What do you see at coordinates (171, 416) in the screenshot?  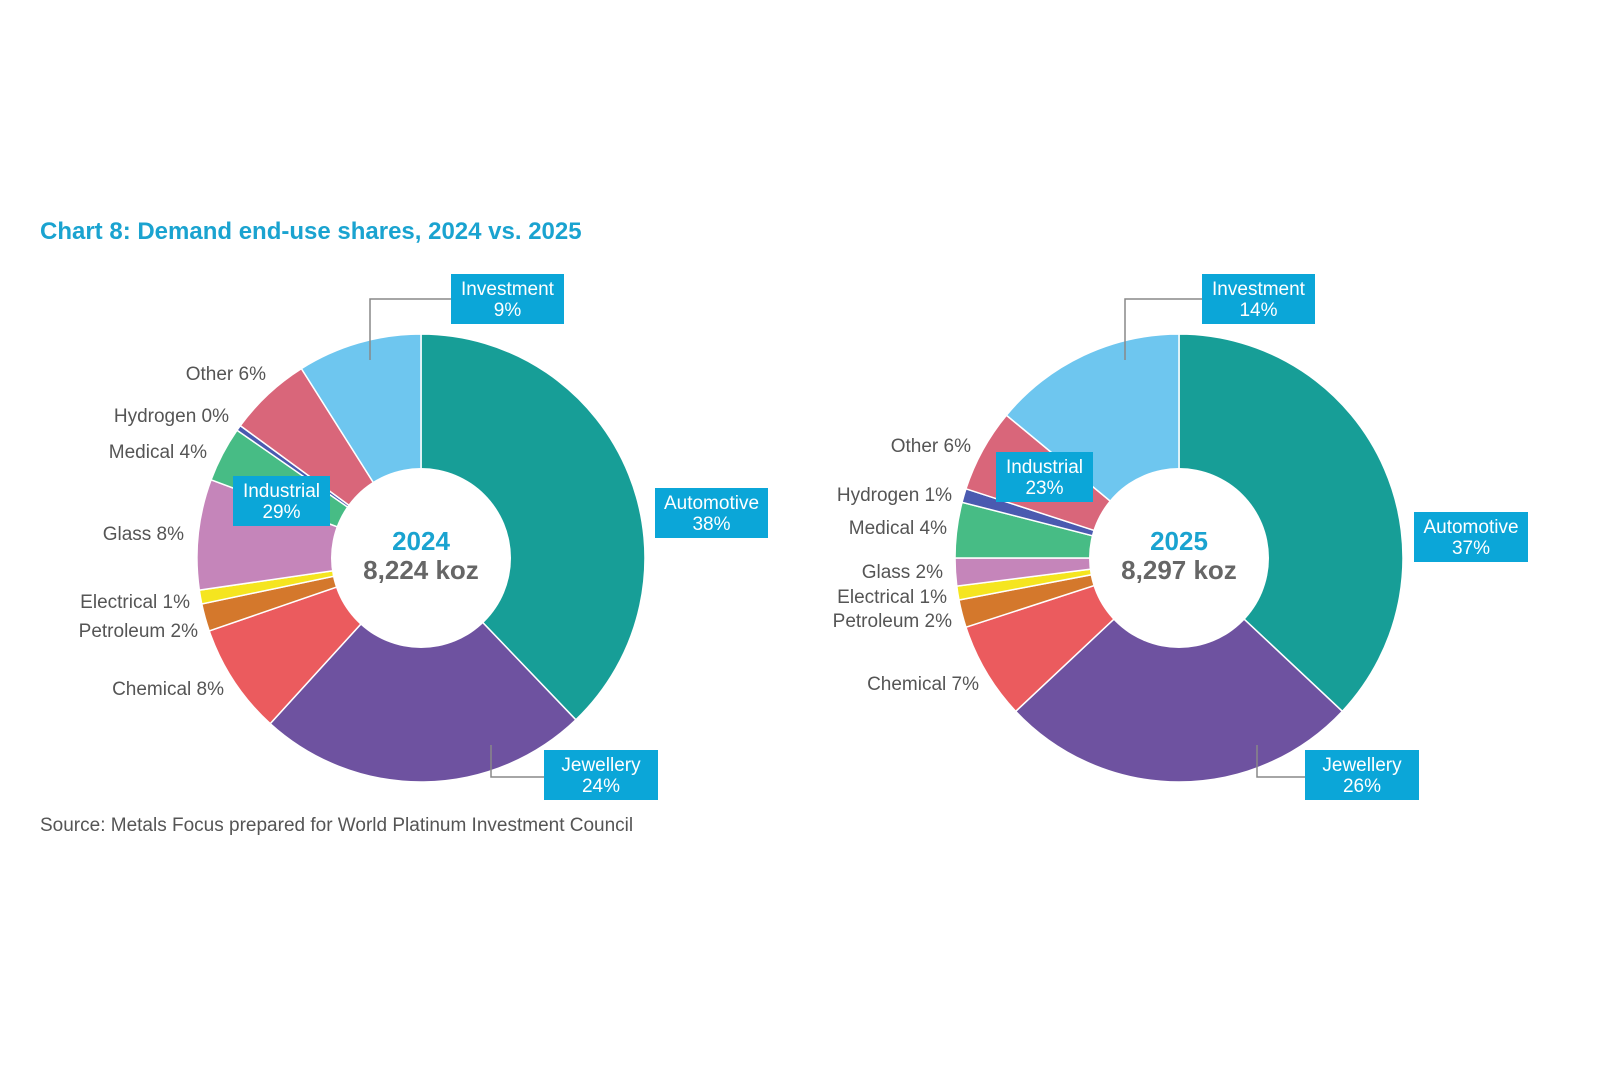 I see `slice-label-hydrogen: Hydrogen 0%` at bounding box center [171, 416].